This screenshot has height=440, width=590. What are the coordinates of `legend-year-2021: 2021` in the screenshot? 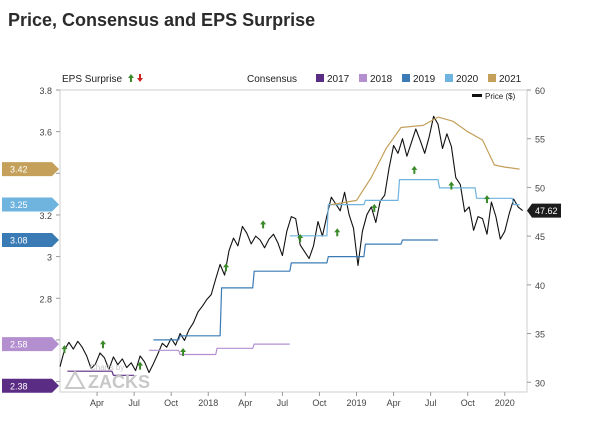 It's located at (510, 79).